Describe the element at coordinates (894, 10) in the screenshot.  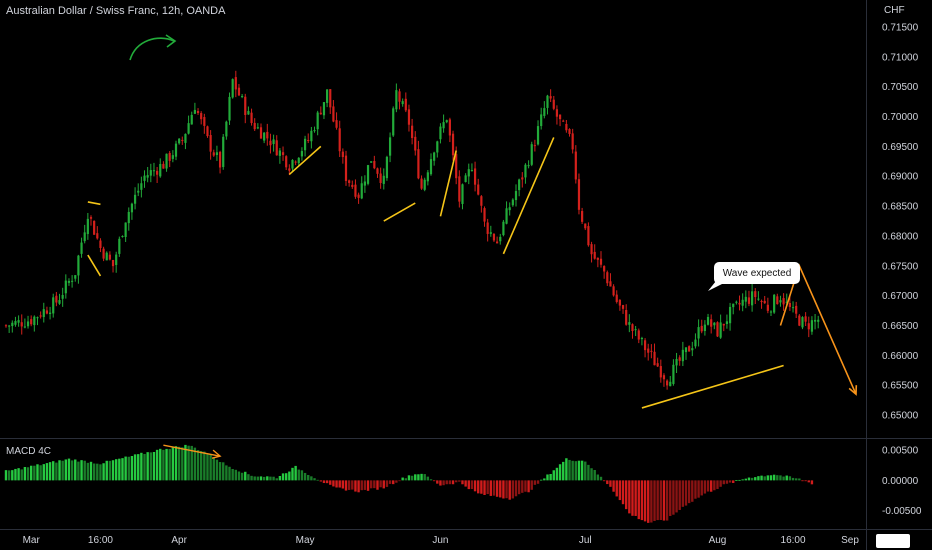
I see `currency-label: CHF` at that location.